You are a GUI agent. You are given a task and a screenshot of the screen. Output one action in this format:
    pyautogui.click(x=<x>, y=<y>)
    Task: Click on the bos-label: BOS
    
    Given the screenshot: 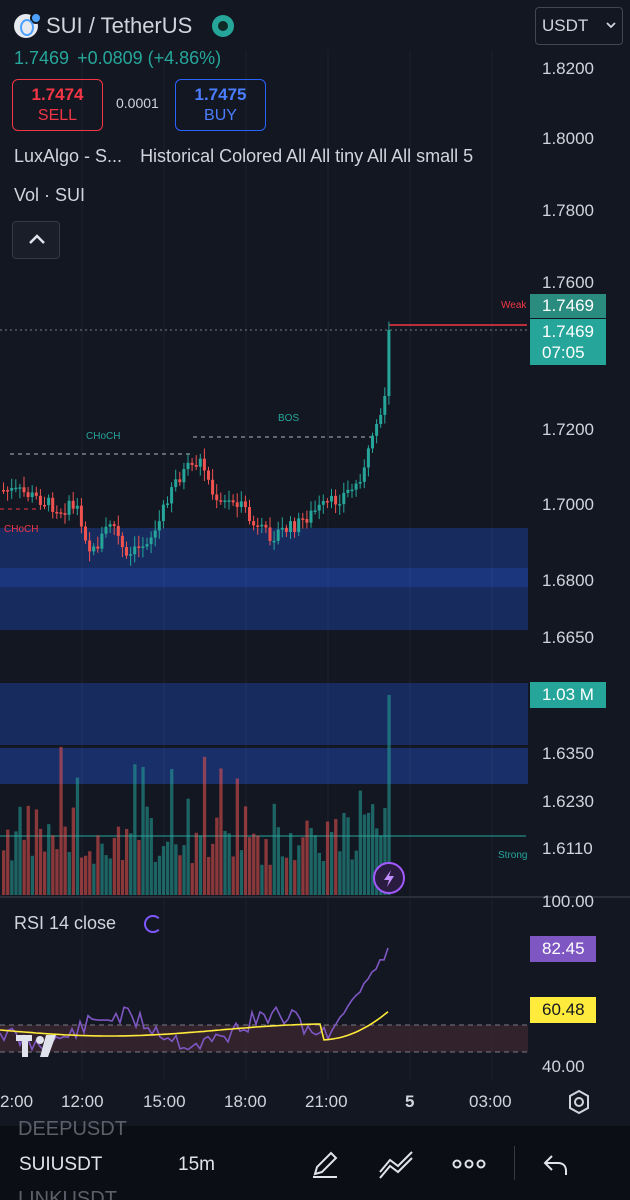 What is the action you would take?
    pyautogui.click(x=289, y=418)
    